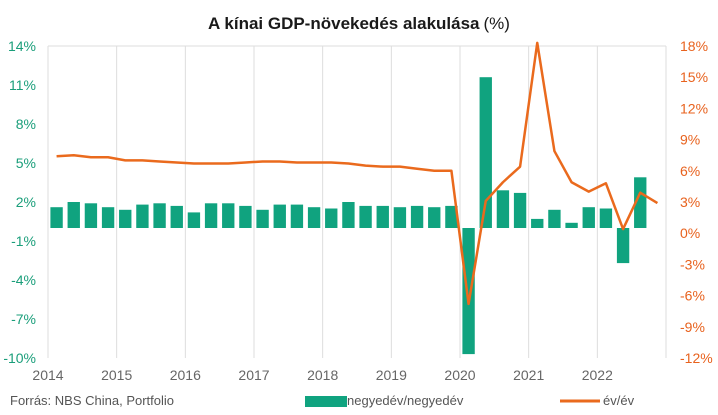 Image resolution: width=718 pixels, height=415 pixels. I want to click on legend-line-label: év/év, so click(619, 400).